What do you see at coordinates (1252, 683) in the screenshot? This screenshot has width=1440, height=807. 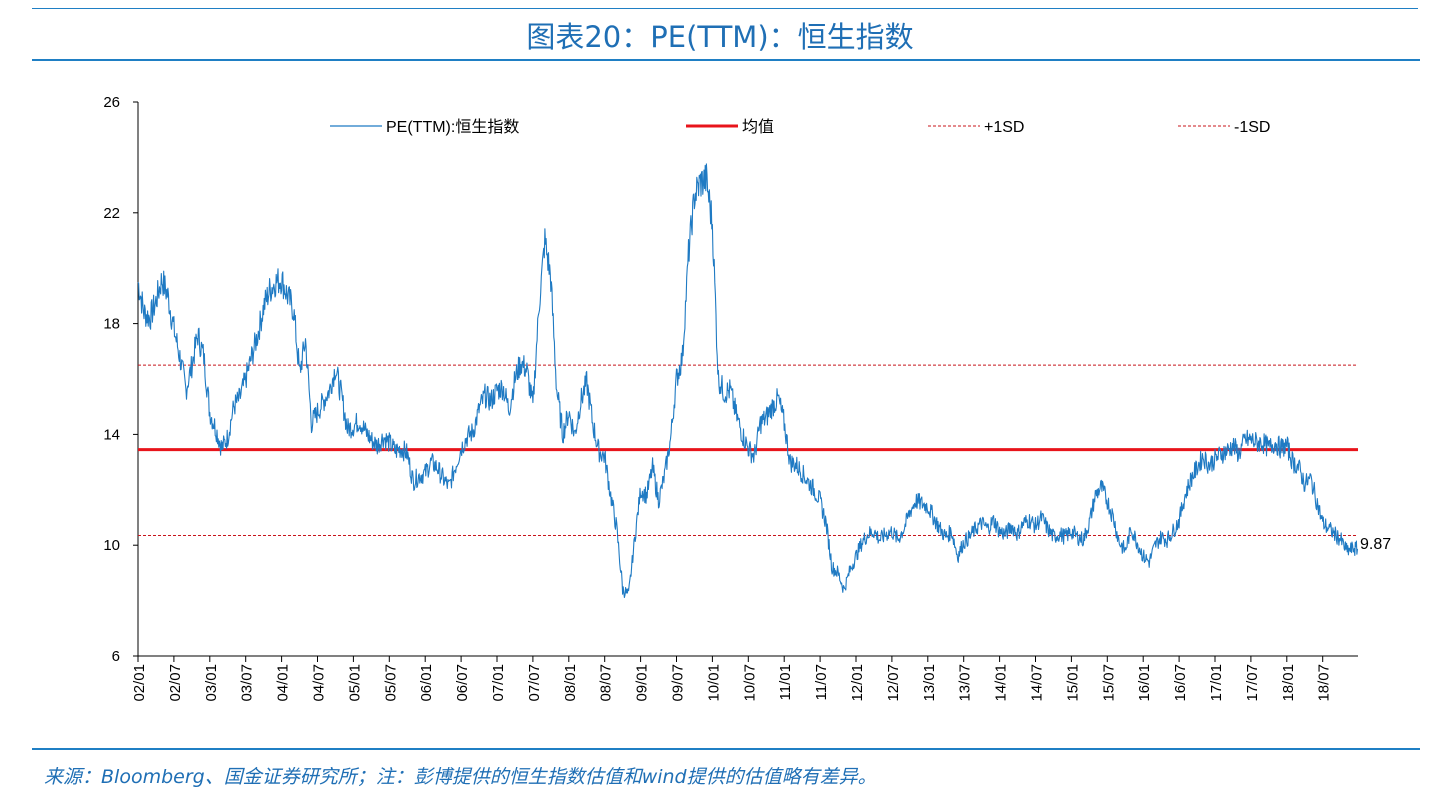 I see `x-tick-label: 17/07` at bounding box center [1252, 683].